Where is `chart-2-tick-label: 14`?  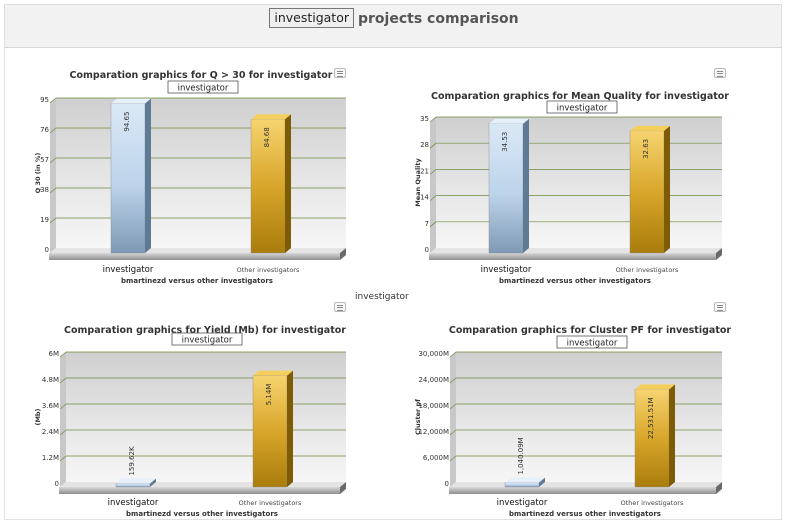
chart-2-tick-label: 14 is located at coordinates (424, 198).